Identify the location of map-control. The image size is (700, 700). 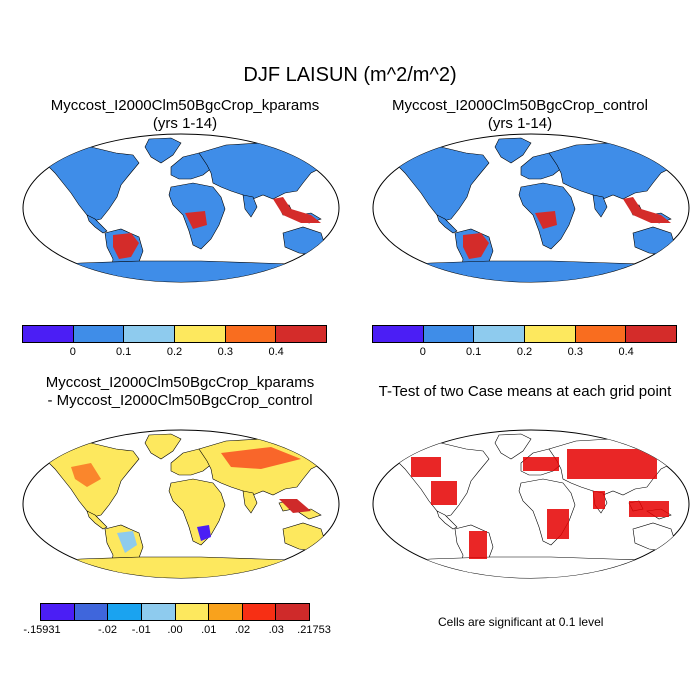
(531, 208).